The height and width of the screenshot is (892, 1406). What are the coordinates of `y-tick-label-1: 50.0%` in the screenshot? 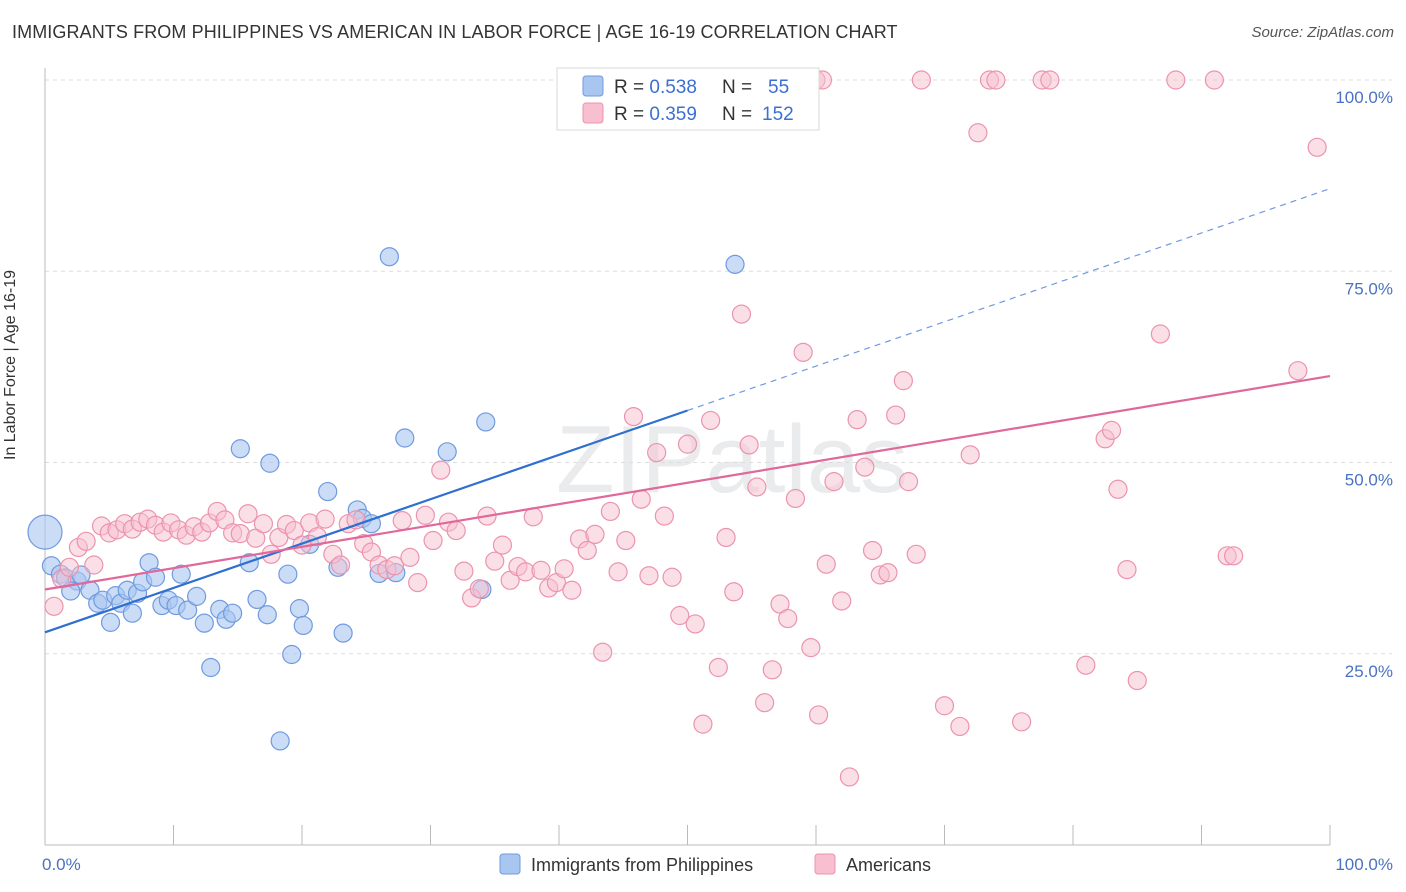 It's located at (1369, 480).